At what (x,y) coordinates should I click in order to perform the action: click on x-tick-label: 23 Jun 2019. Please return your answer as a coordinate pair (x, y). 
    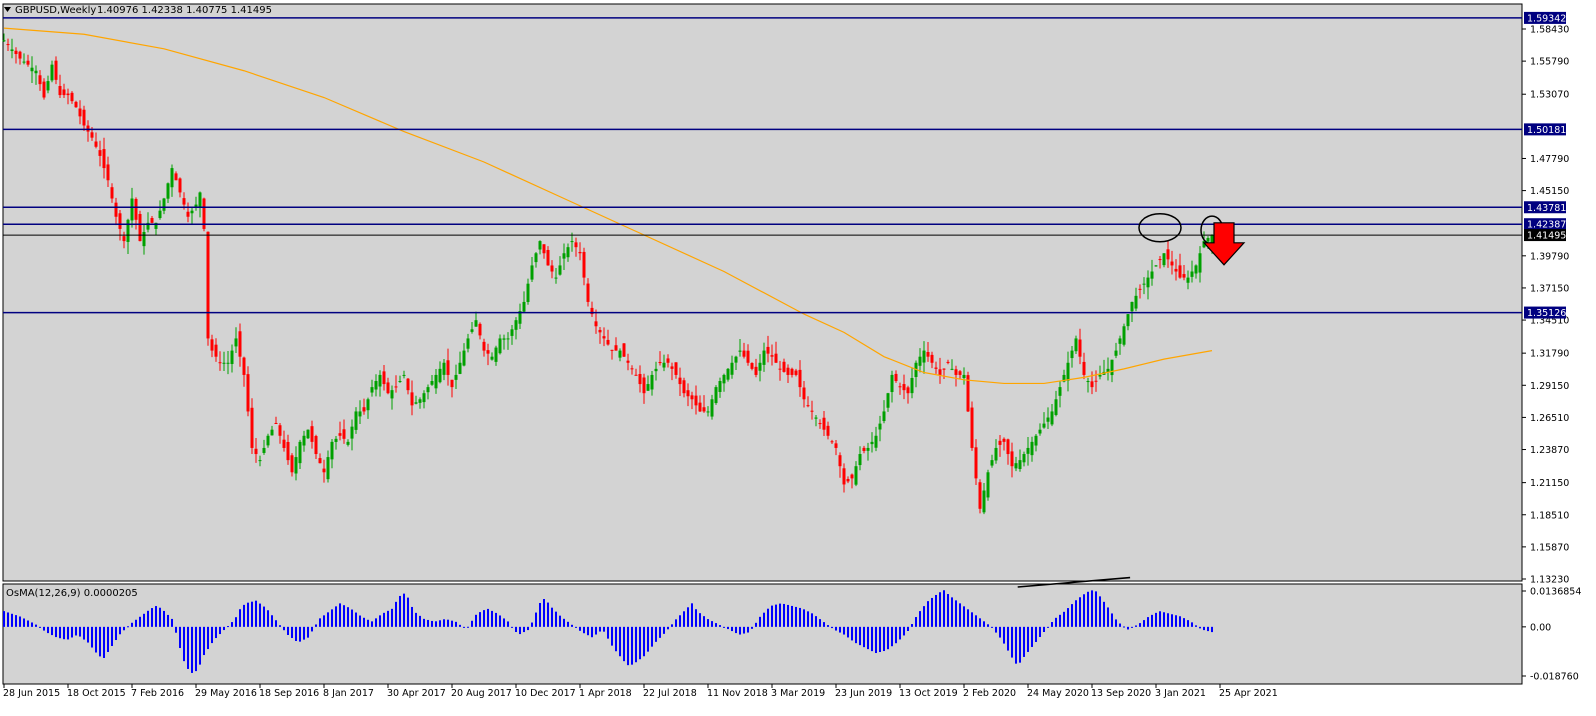
    Looking at the image, I should click on (863, 693).